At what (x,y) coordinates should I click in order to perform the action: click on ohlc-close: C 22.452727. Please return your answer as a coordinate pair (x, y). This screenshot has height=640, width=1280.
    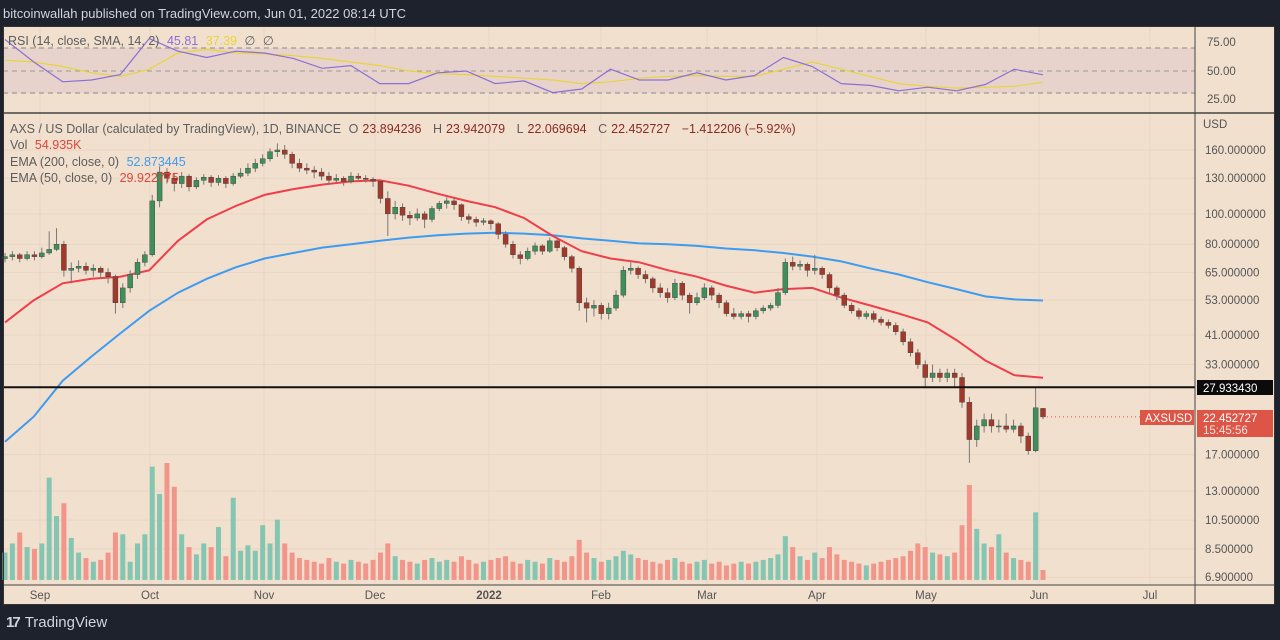
    Looking at the image, I should click on (634, 129).